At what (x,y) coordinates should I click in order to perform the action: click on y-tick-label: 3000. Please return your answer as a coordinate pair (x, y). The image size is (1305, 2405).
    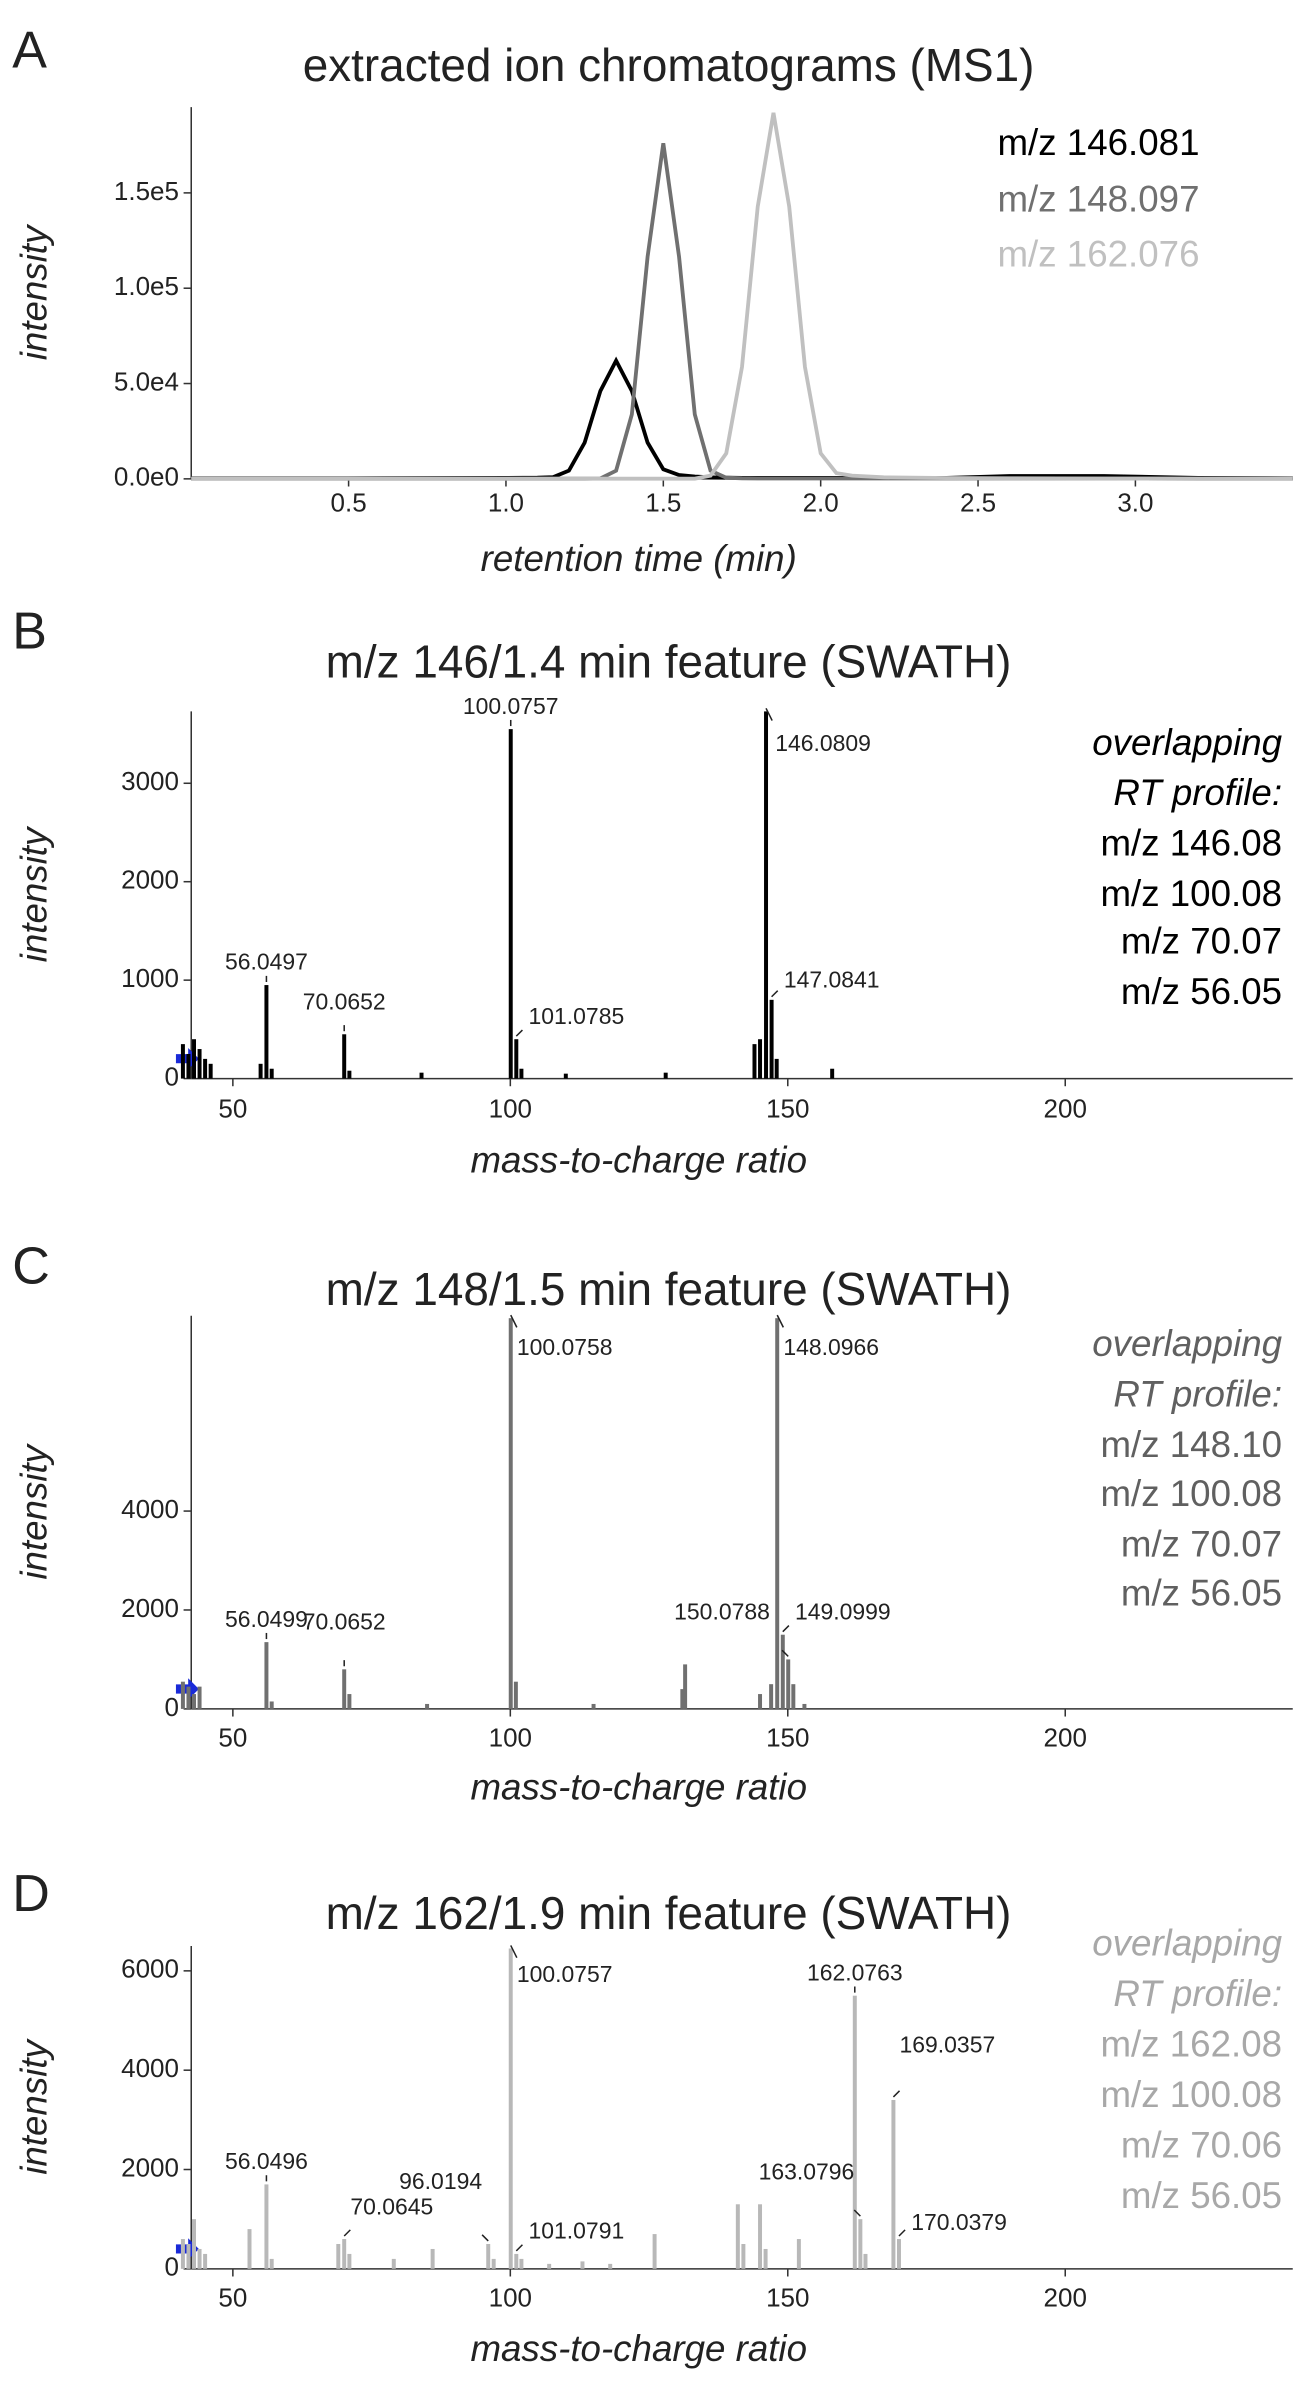
    Looking at the image, I should click on (150, 781).